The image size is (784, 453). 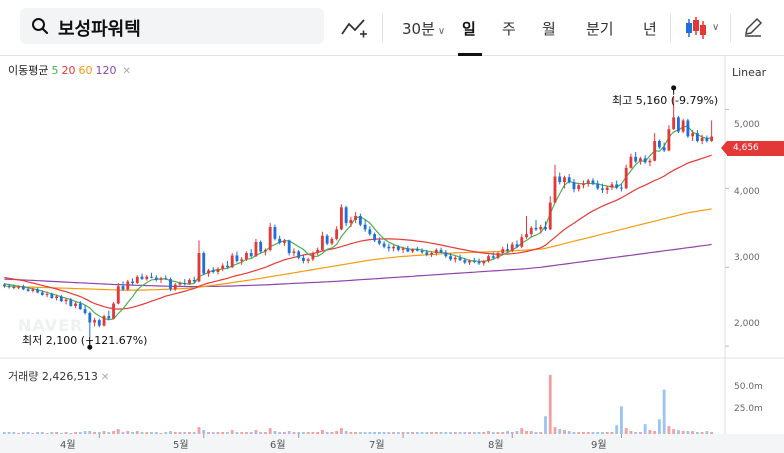 I want to click on scale-mode-toggle: Linear, so click(x=749, y=72).